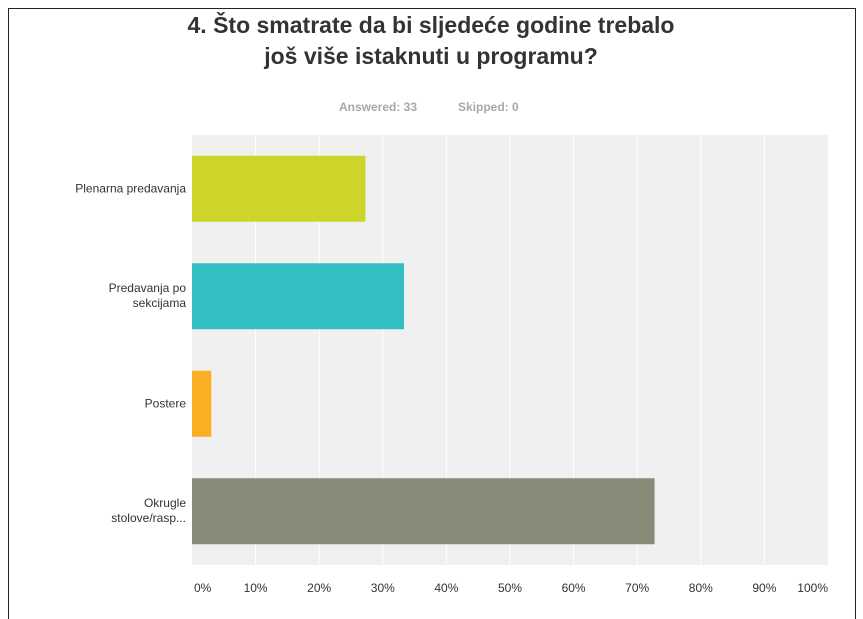 This screenshot has width=863, height=619. I want to click on x-tick-label: 30%, so click(383, 588).